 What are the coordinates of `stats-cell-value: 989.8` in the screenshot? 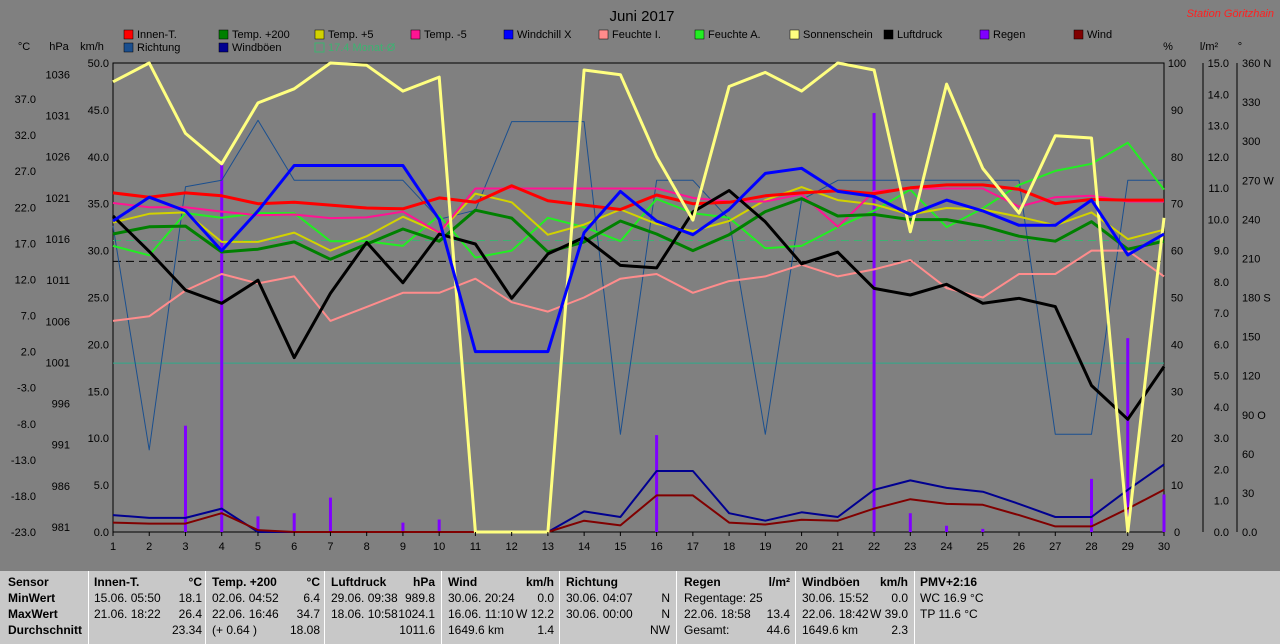 It's located at (419, 598).